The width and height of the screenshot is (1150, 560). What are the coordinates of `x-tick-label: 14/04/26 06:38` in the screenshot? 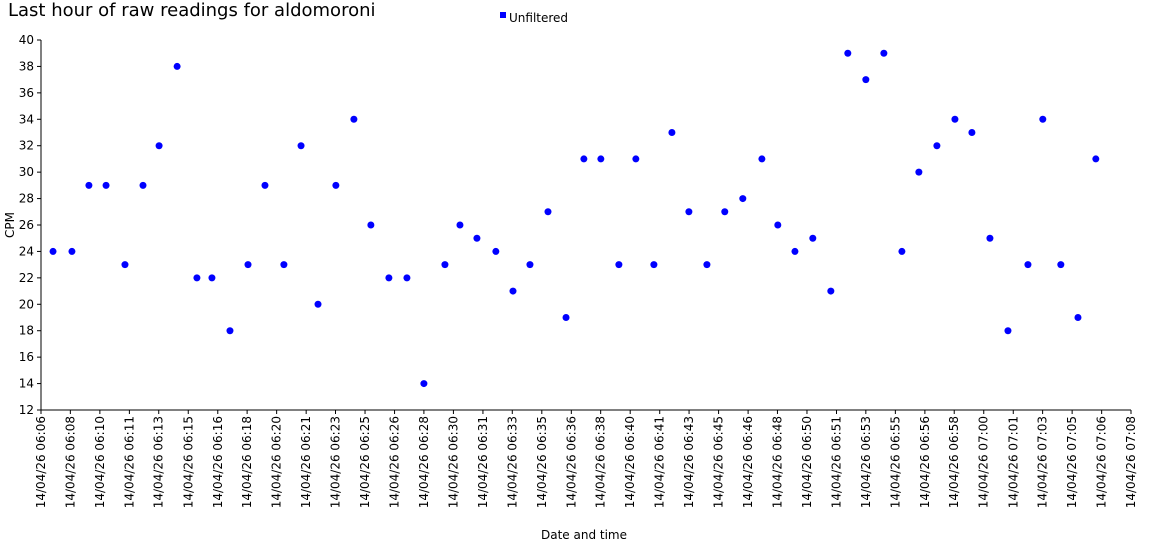 It's located at (601, 462).